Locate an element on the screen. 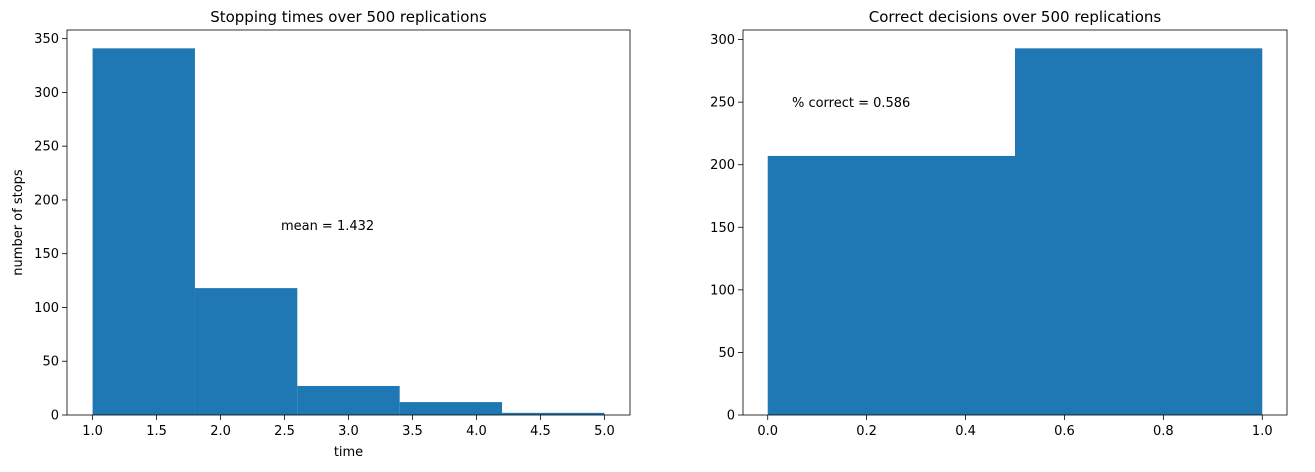 The height and width of the screenshot is (472, 1315). y-axis-label: number of stops is located at coordinates (18, 222).